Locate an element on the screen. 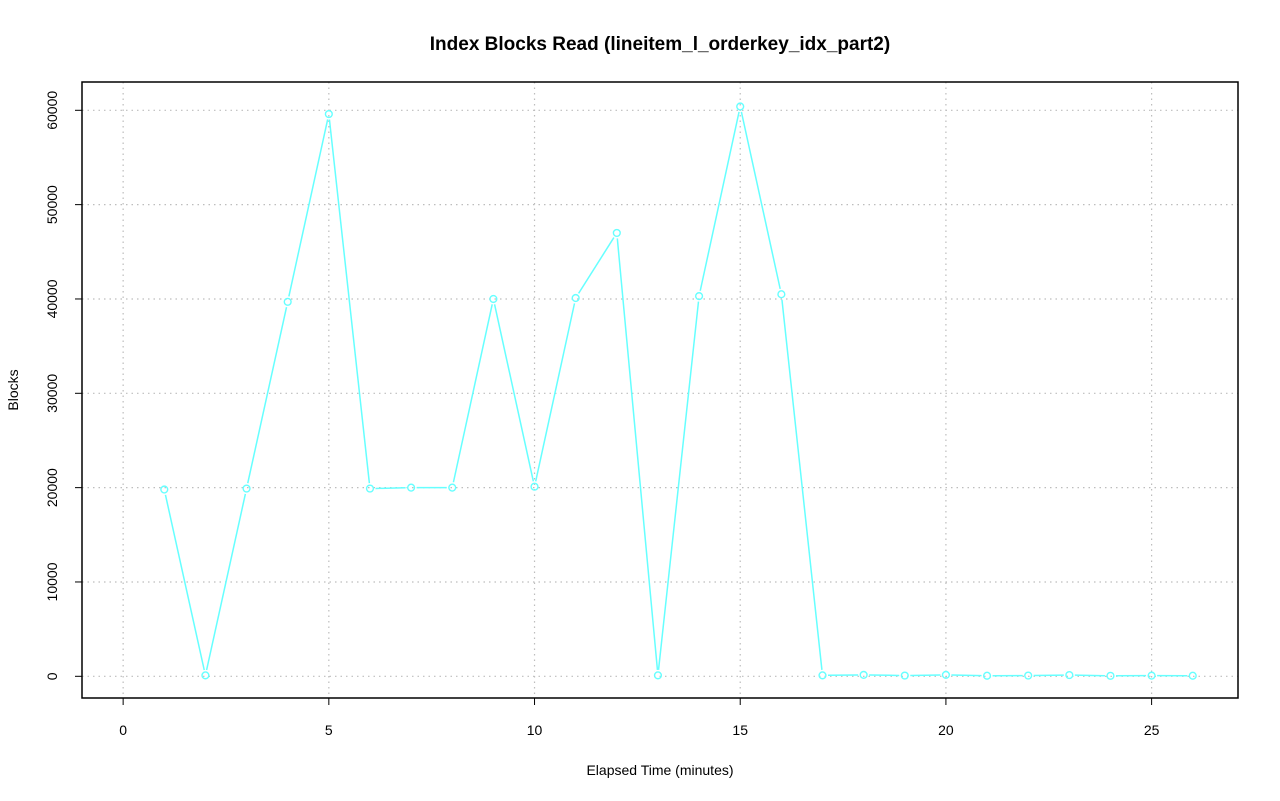 The height and width of the screenshot is (801, 1280). x-tick-label: 0 is located at coordinates (123, 730).